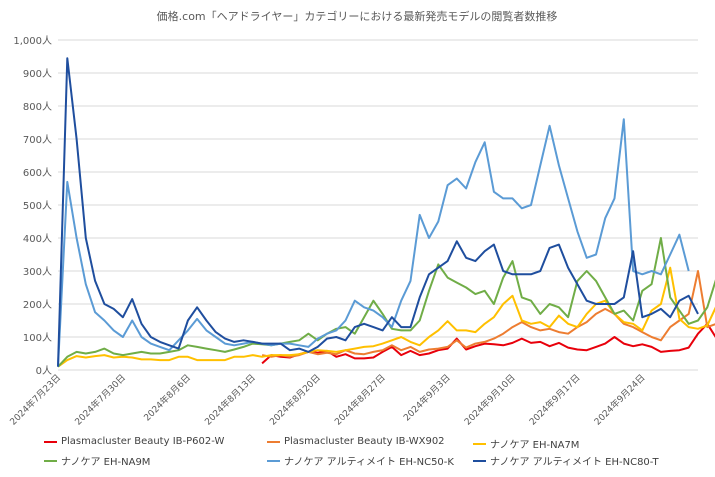 The height and width of the screenshot is (477, 715). What do you see at coordinates (143, 441) in the screenshot?
I see `legend-label: Plasmacluster Beauty IB-P602-W` at bounding box center [143, 441].